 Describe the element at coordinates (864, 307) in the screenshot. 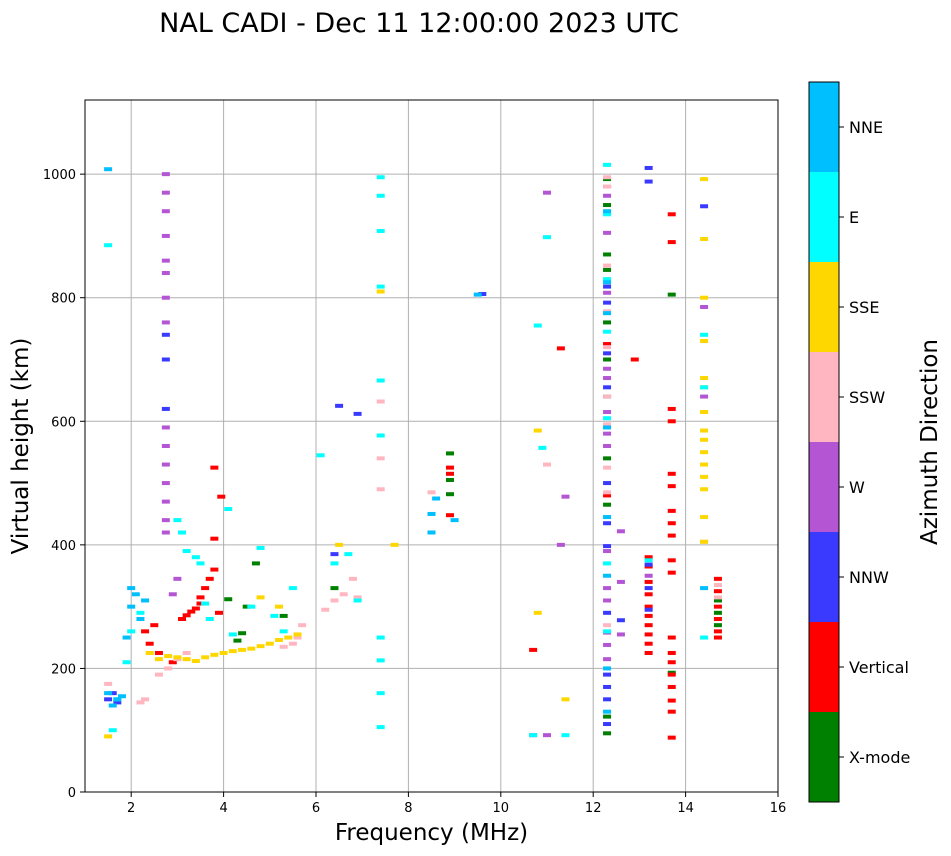

I see `colorbar-tick-label: SSE` at that location.